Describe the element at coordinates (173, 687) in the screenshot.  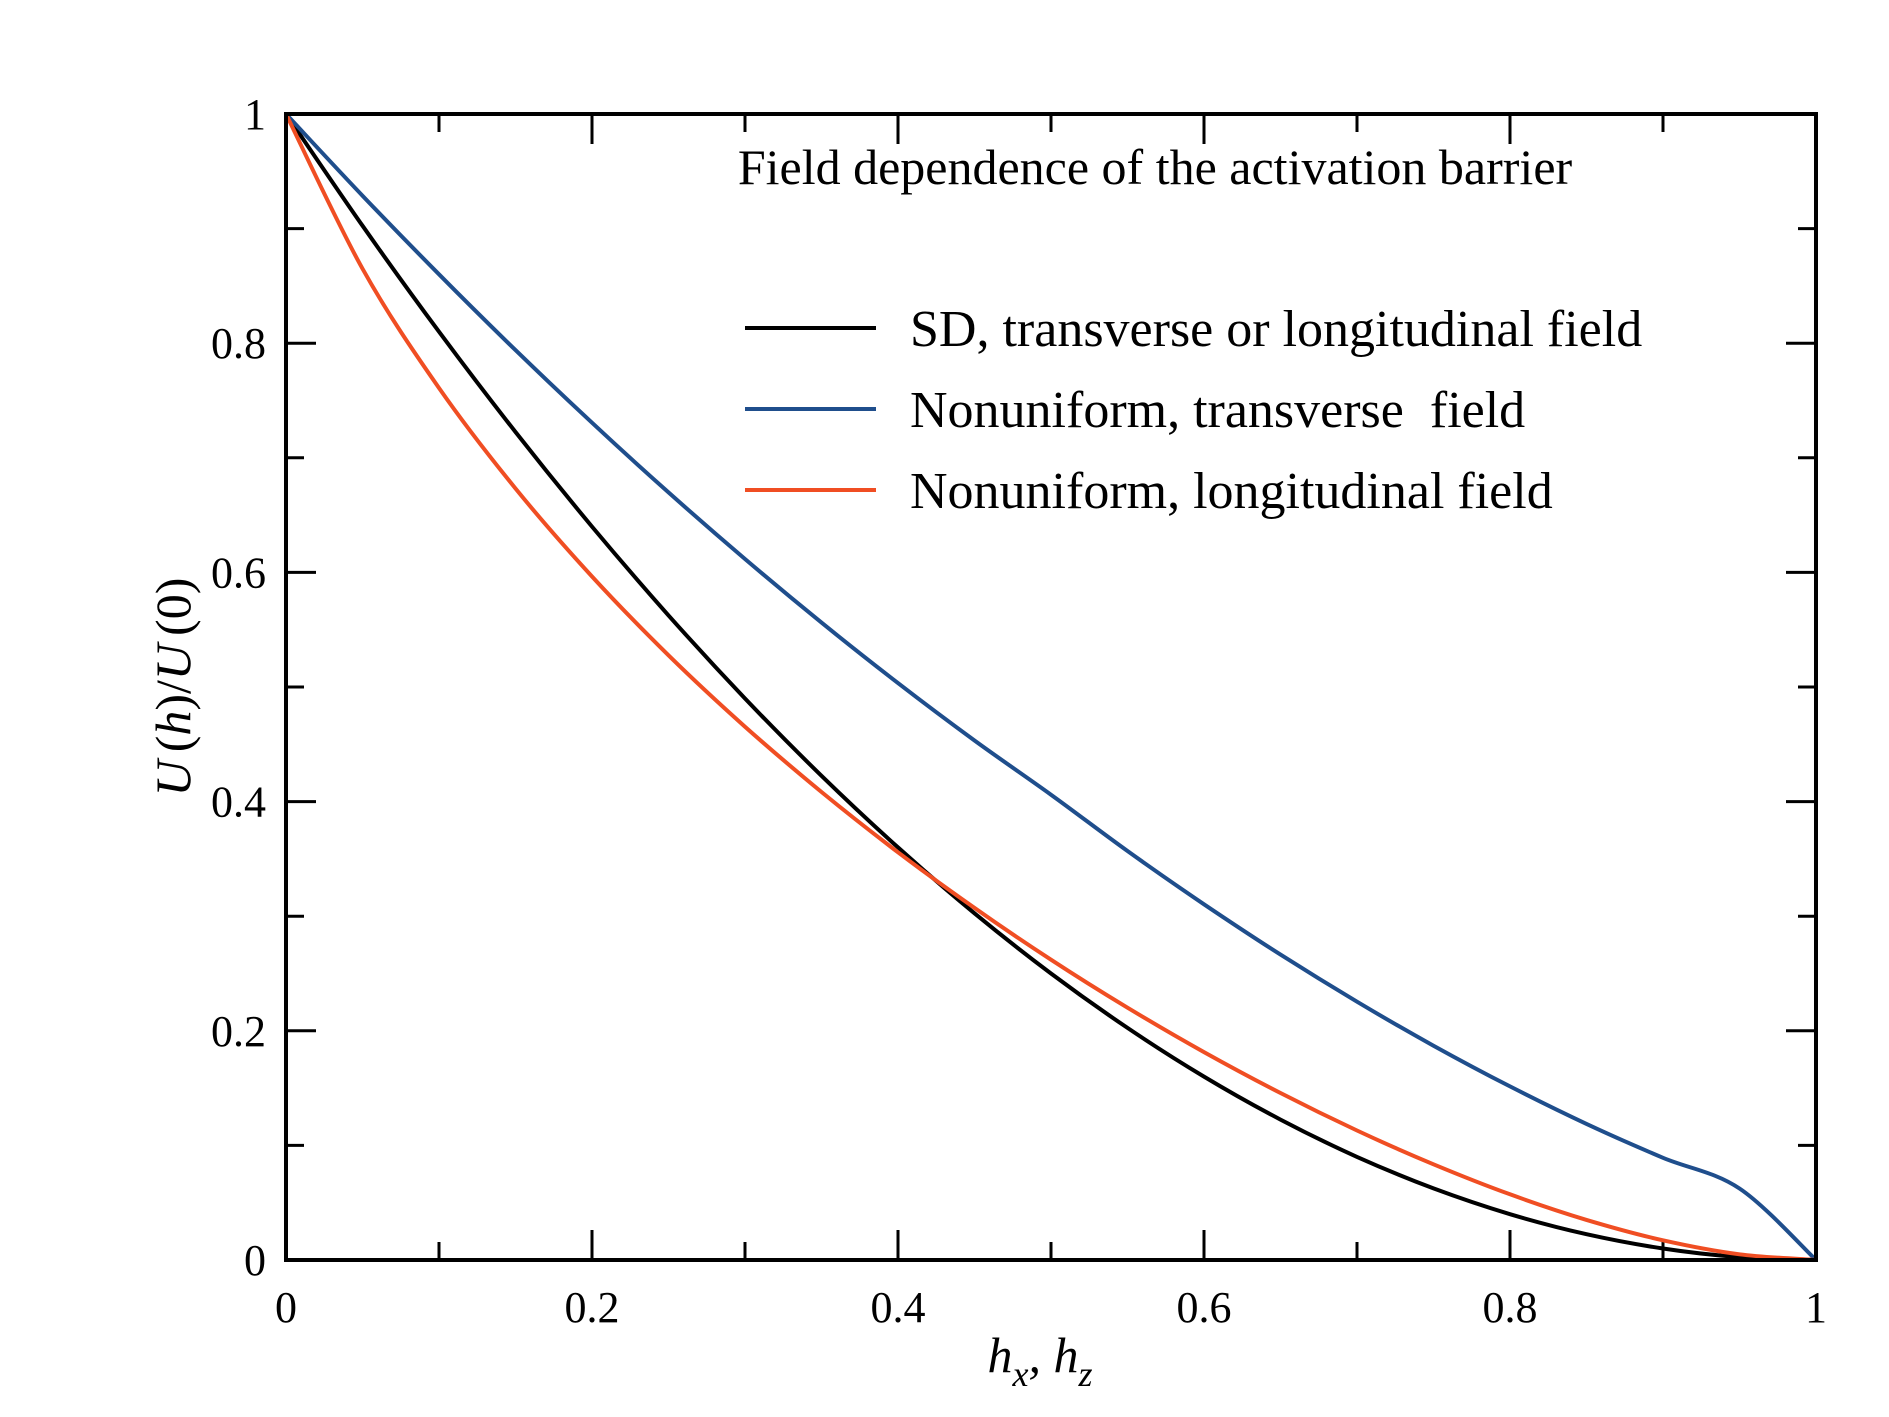
I see `y-axis-title: U(h)/U(0)` at that location.